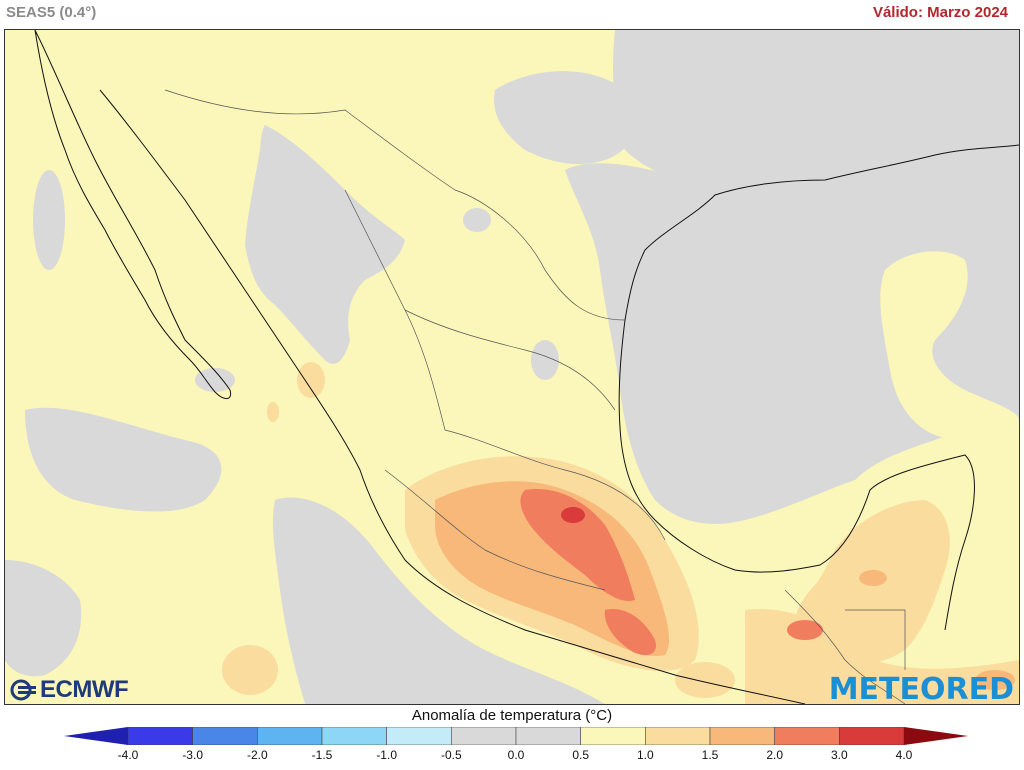 Image resolution: width=1024 pixels, height=770 pixels. What do you see at coordinates (805, 630) in the screenshot?
I see `hot-spot-chiapas` at bounding box center [805, 630].